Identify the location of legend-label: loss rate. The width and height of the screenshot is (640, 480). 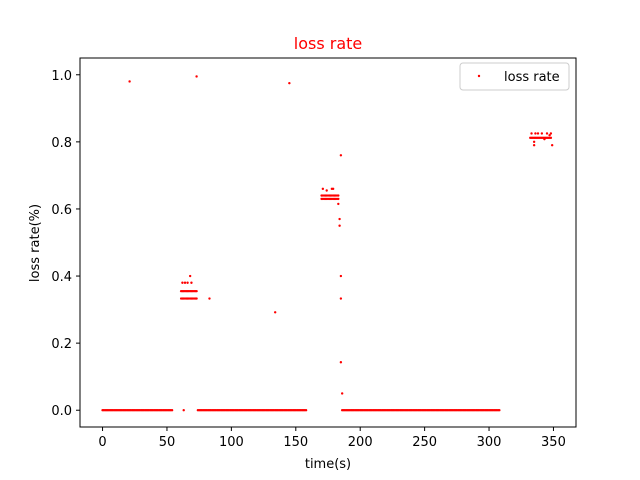
(532, 77).